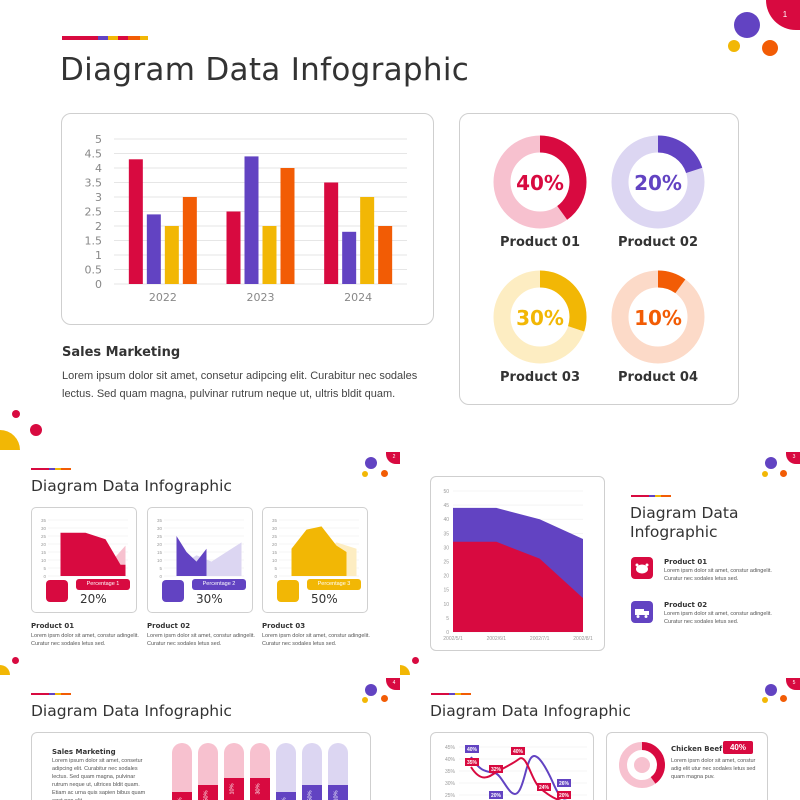  I want to click on corner-badge: 3, so click(793, 458).